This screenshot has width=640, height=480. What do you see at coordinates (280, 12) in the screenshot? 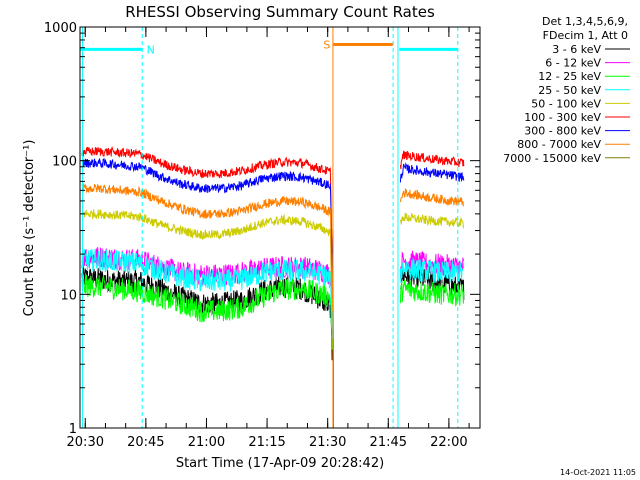
I see `chart-title: RHESSI Observing Summary Count Rates` at bounding box center [280, 12].